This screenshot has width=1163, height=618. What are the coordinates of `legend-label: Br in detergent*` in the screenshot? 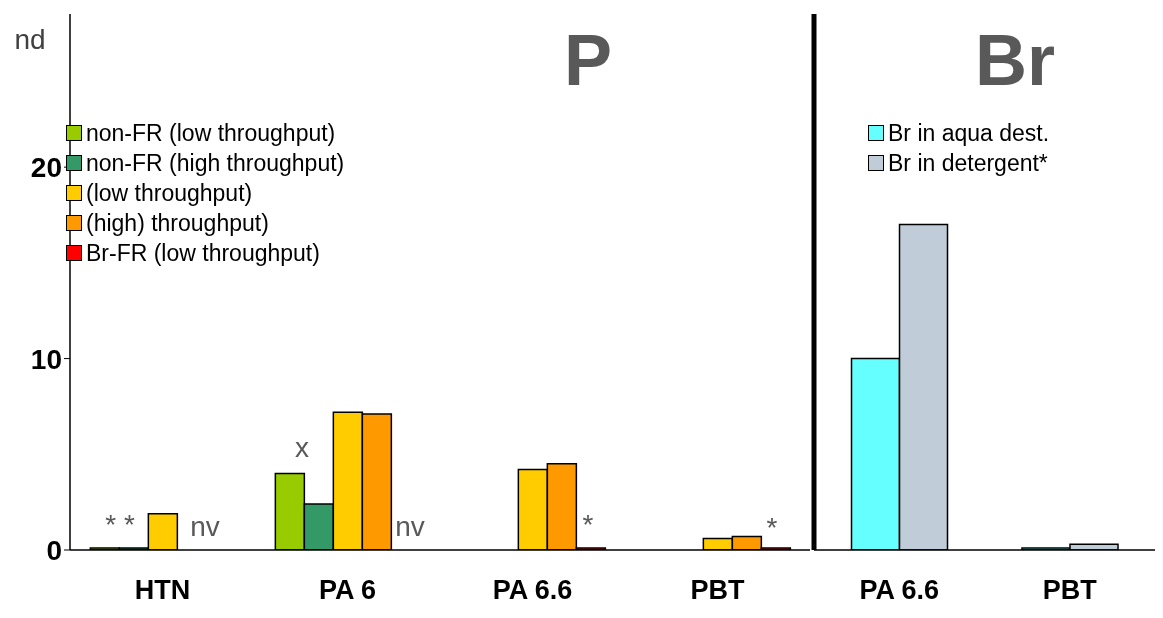 It's located at (968, 163).